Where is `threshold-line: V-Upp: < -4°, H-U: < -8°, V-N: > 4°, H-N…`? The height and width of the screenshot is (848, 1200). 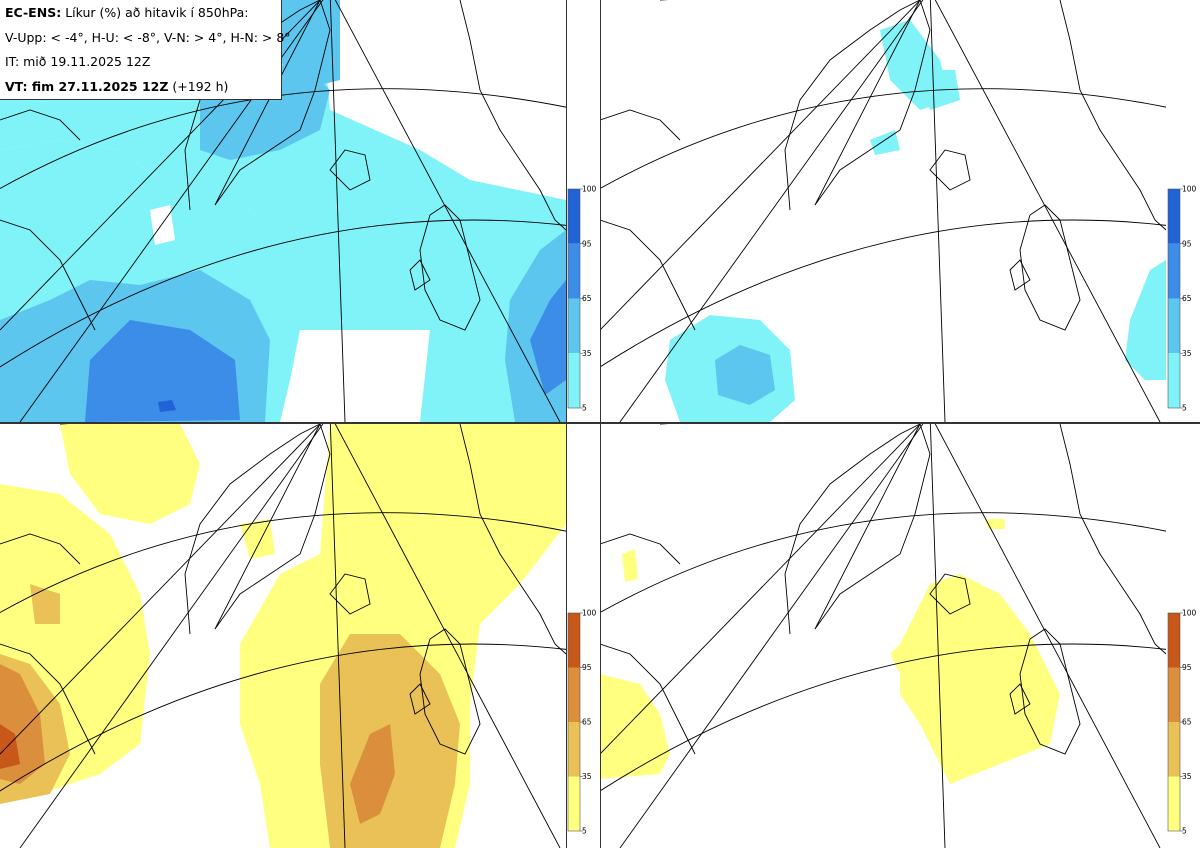
threshold-line: V-Upp: < -4°, H-U: < -8°, V-N: > 4°, H-N… is located at coordinates (148, 37).